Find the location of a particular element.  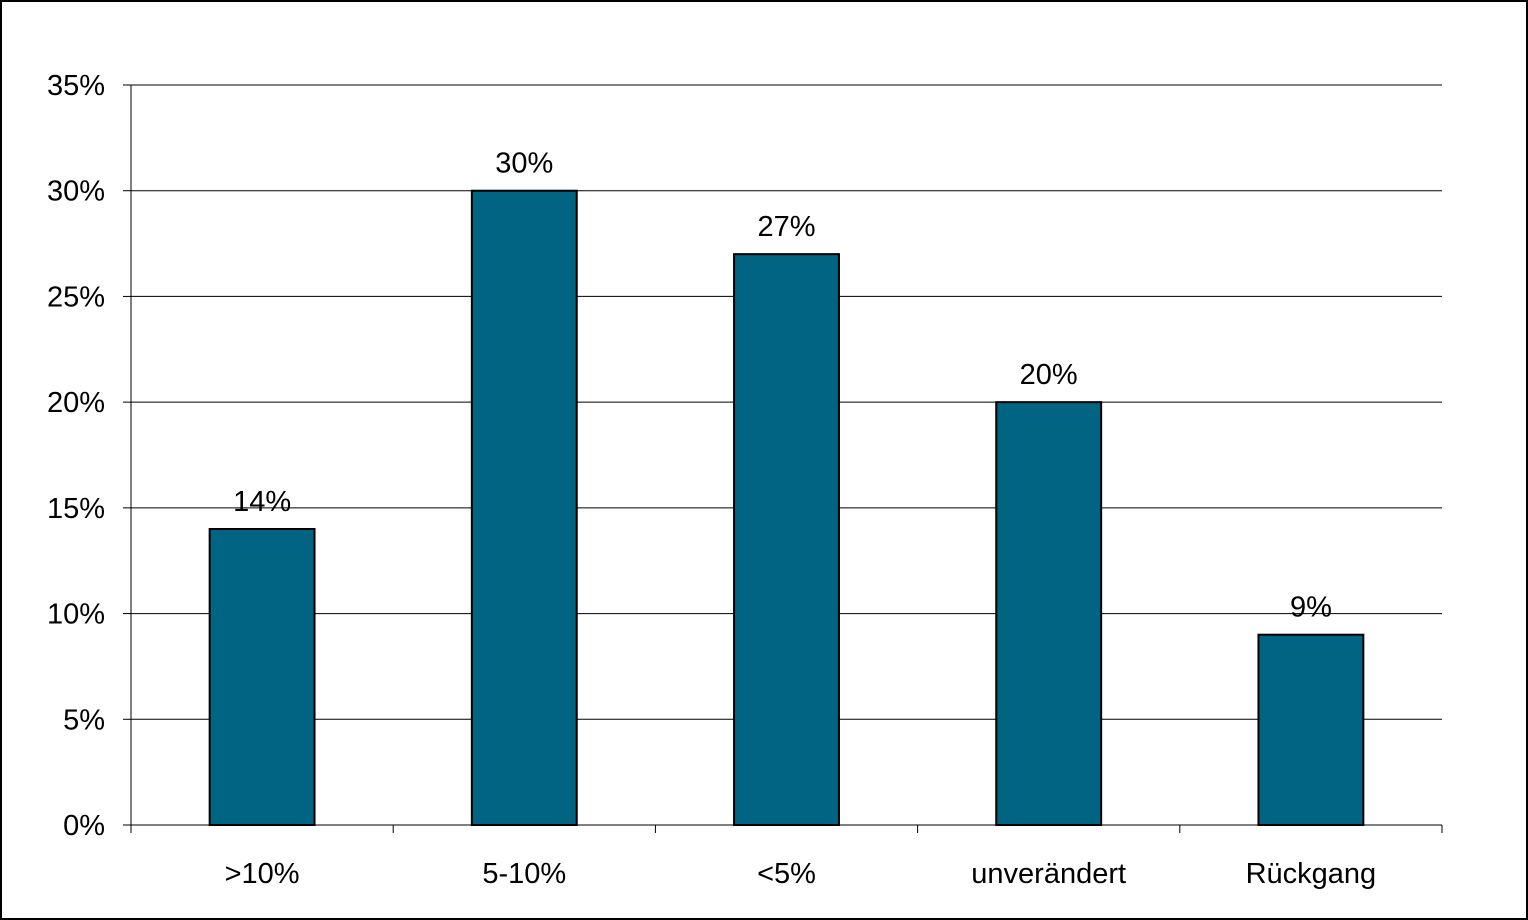

x-category-label: Rückgang is located at coordinates (1311, 874).